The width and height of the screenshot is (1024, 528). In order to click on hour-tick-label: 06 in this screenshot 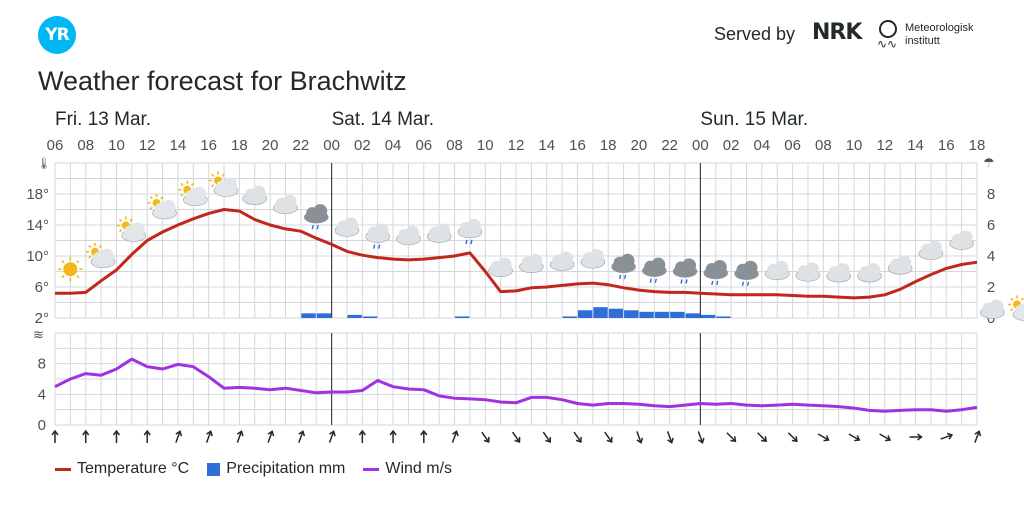, I will do `click(792, 145)`.